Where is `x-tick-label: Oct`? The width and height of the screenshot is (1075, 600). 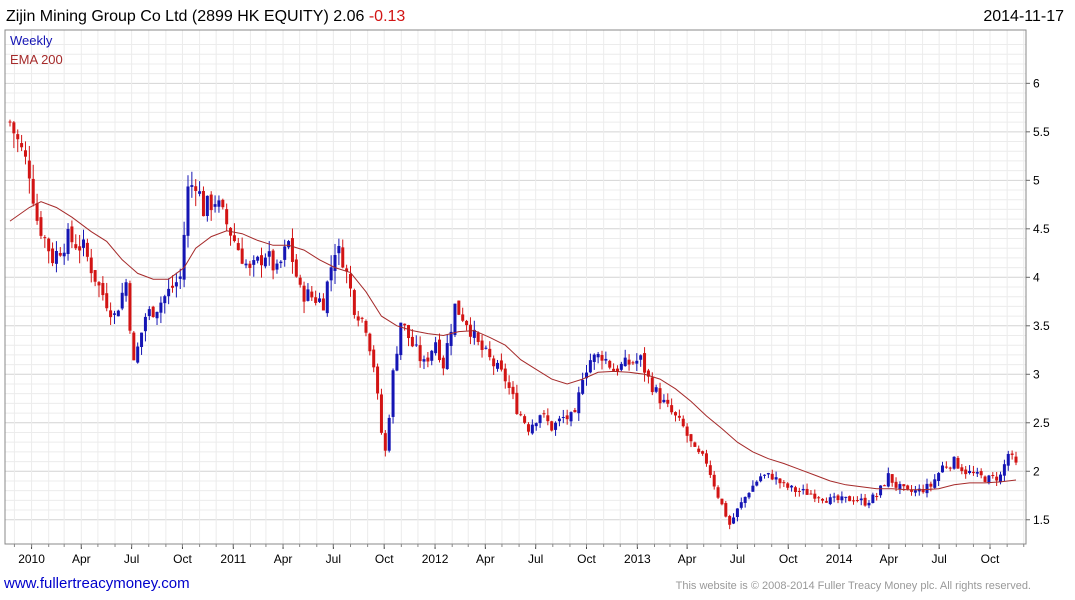
x-tick-label: Oct is located at coordinates (384, 559).